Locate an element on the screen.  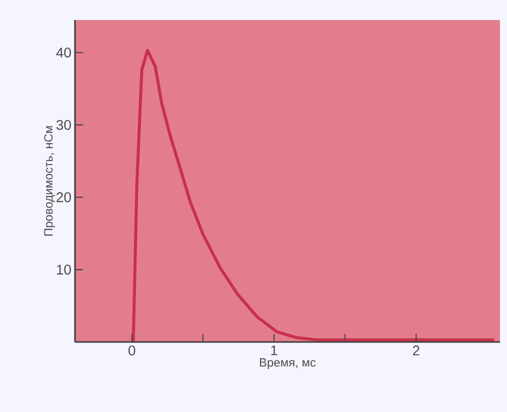
y-tick-label: 10 is located at coordinates (63, 269).